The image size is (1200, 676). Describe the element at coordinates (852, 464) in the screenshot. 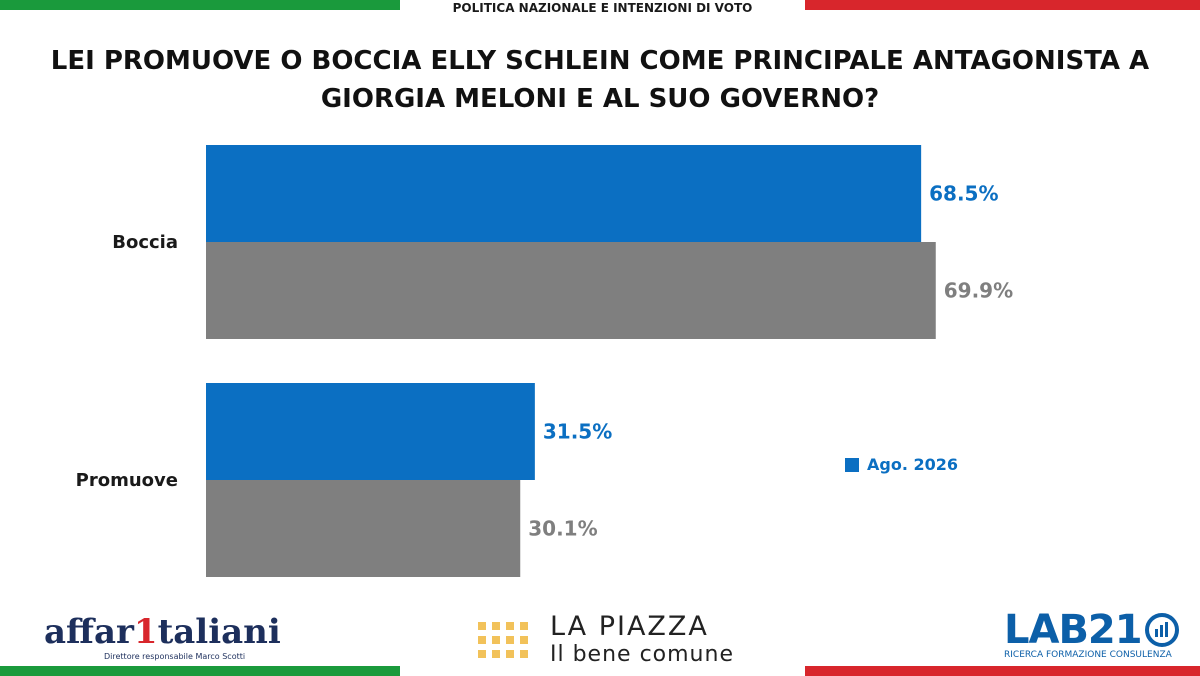

I see `legend-swatch` at that location.